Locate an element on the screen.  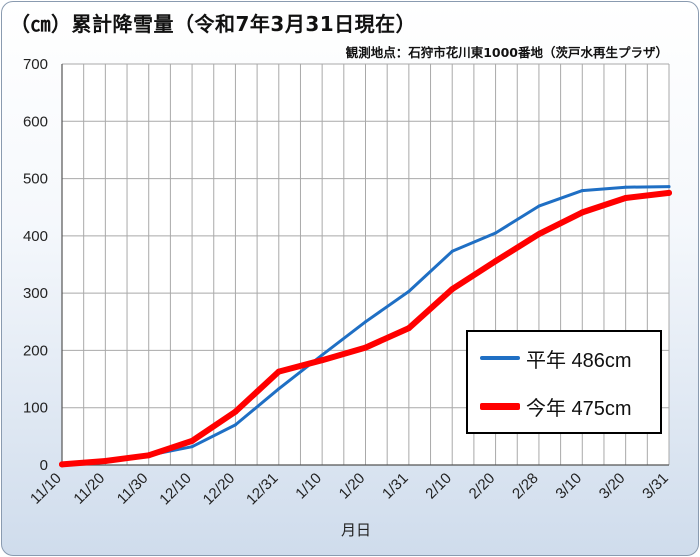
legend-item-current: 今年 475cm is located at coordinates (556, 407).